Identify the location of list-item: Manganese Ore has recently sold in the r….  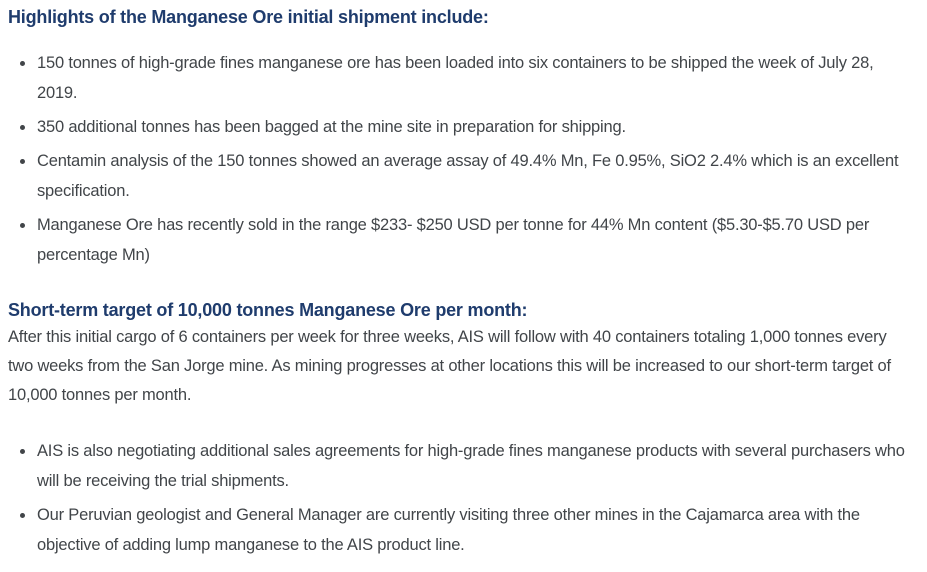
(467, 240).